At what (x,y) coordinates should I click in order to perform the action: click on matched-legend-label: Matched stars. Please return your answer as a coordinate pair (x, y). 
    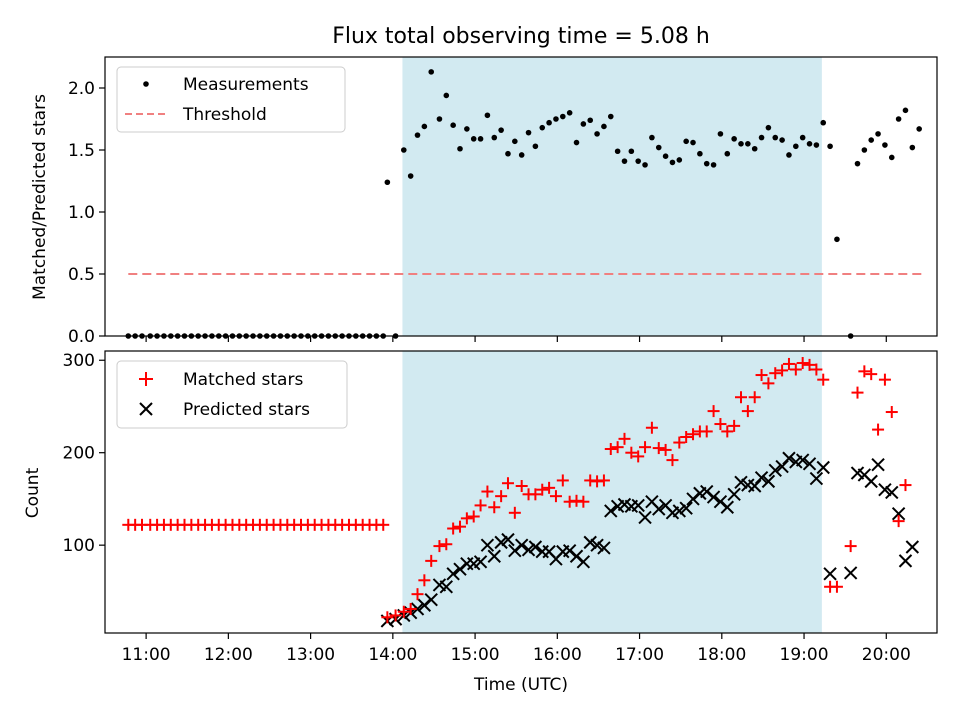
    Looking at the image, I should click on (243, 380).